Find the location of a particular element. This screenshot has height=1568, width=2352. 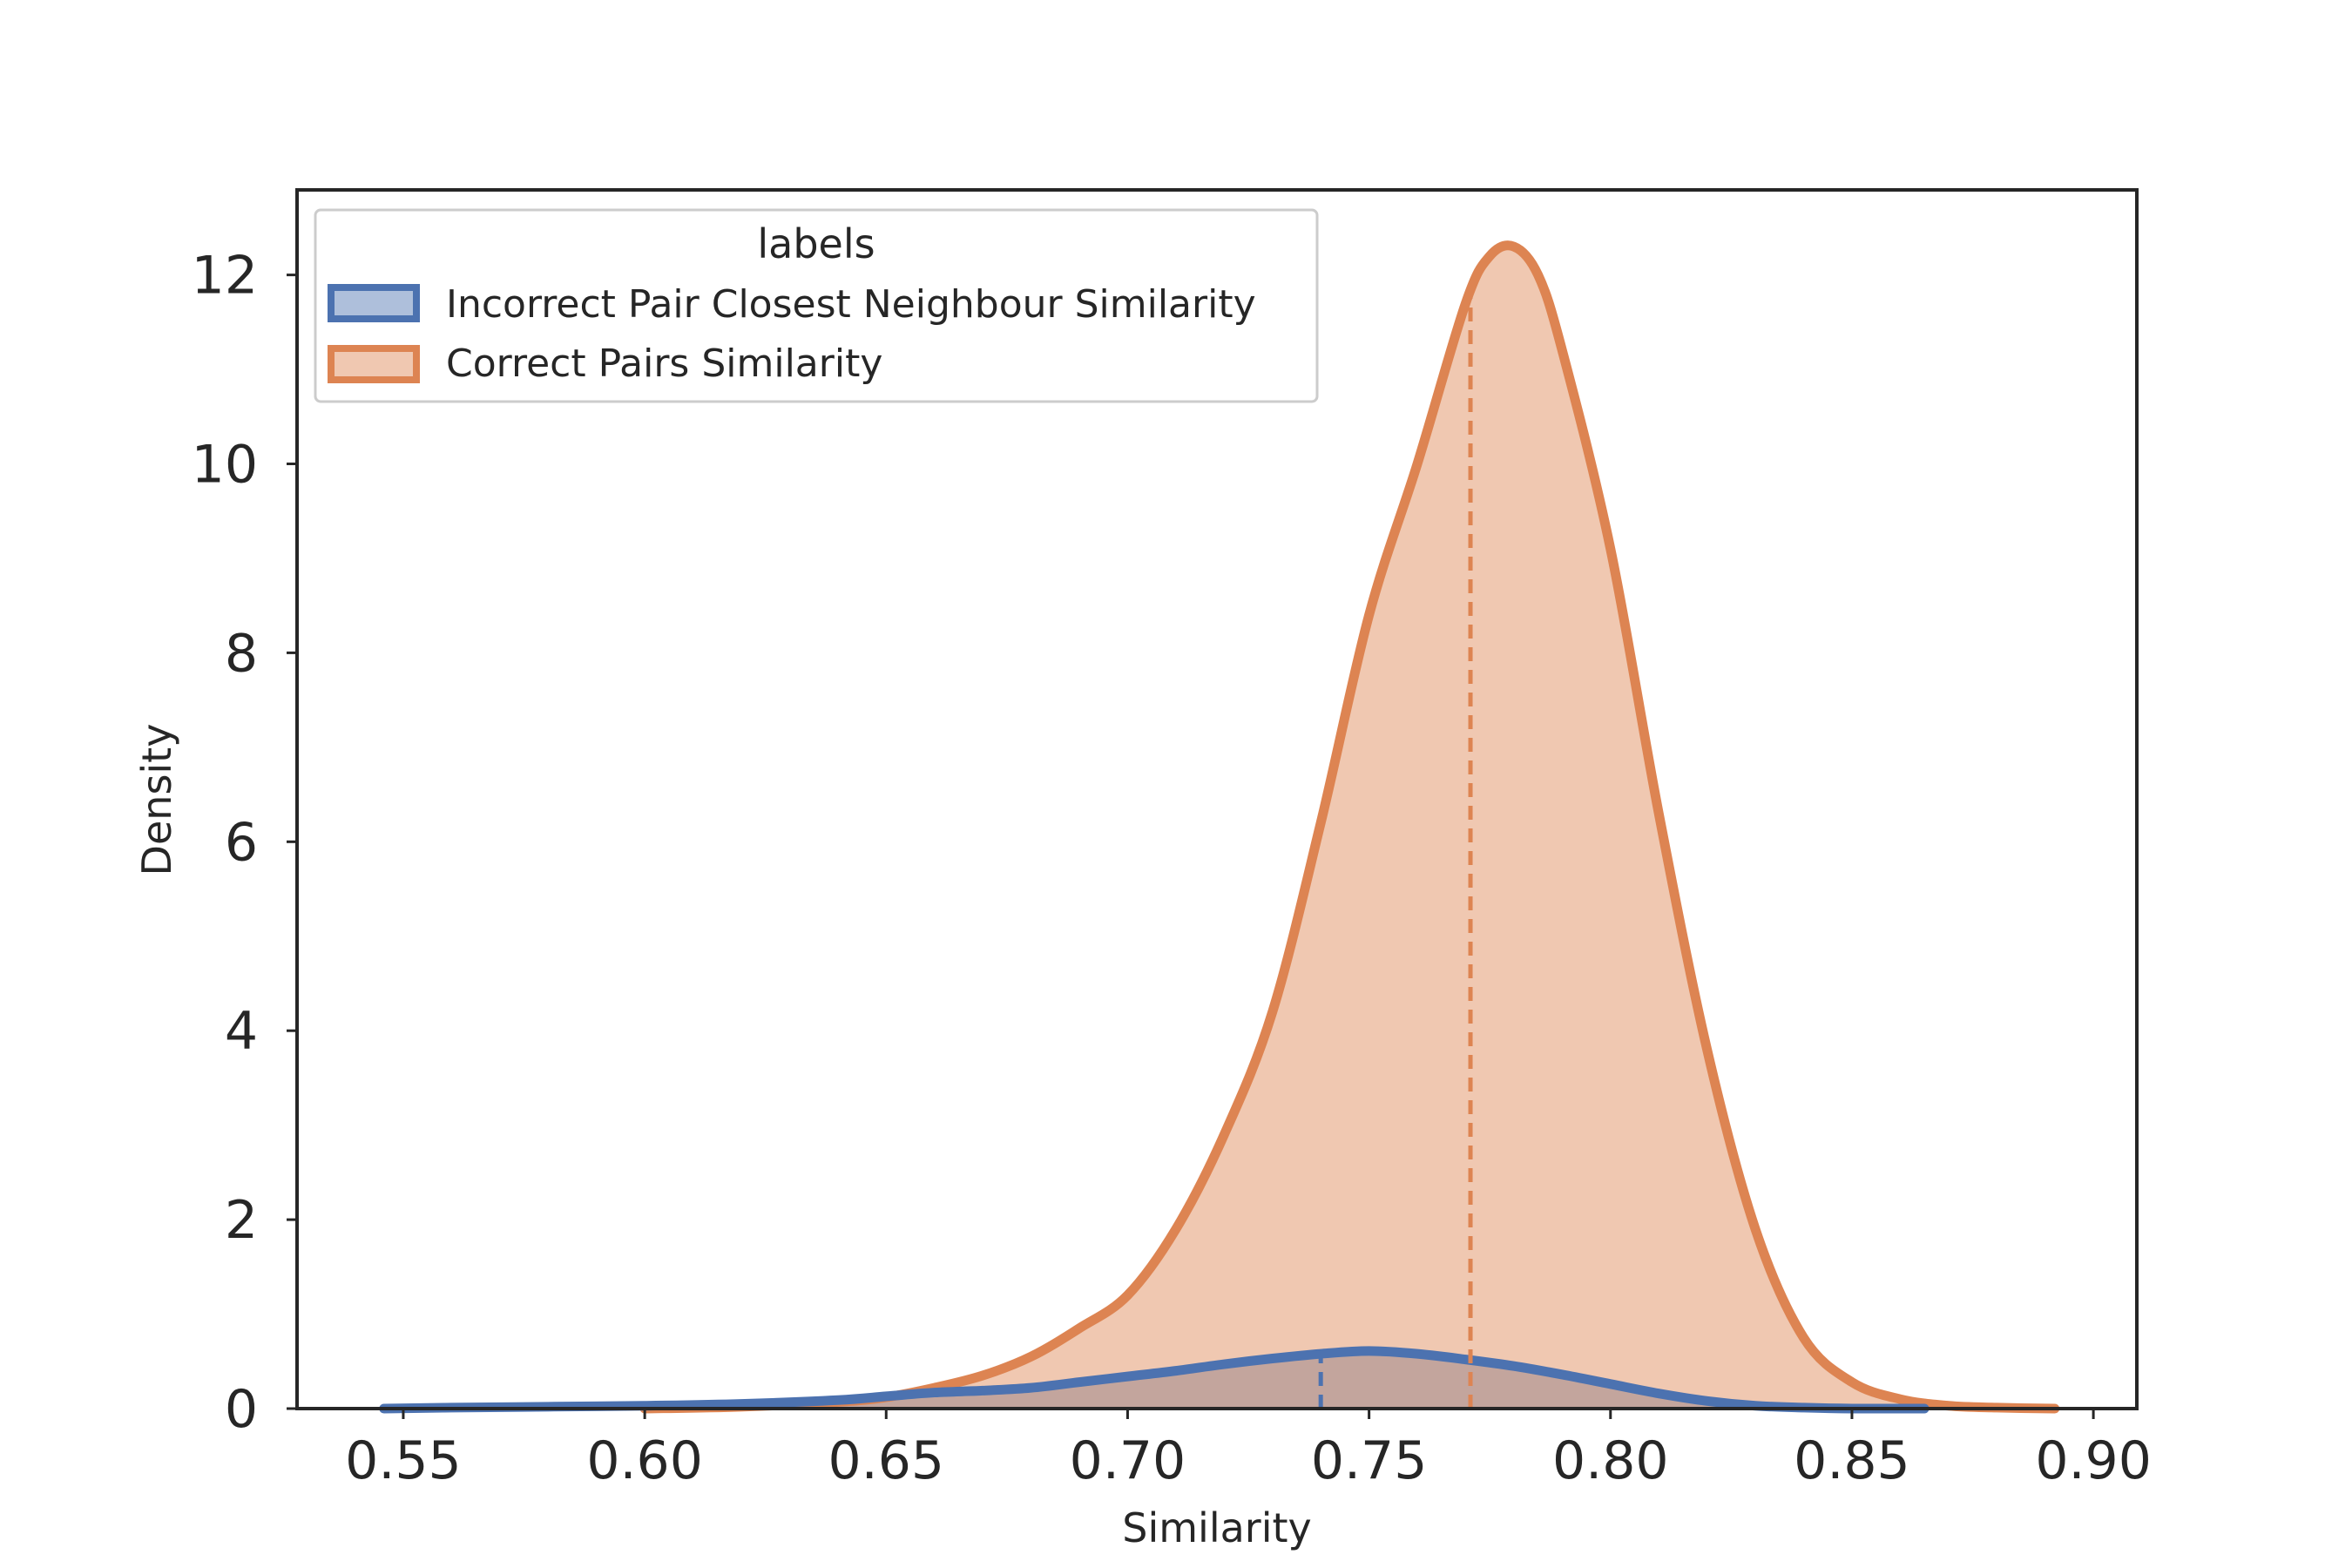

x-tick-label: 0.70 is located at coordinates (1128, 1460).